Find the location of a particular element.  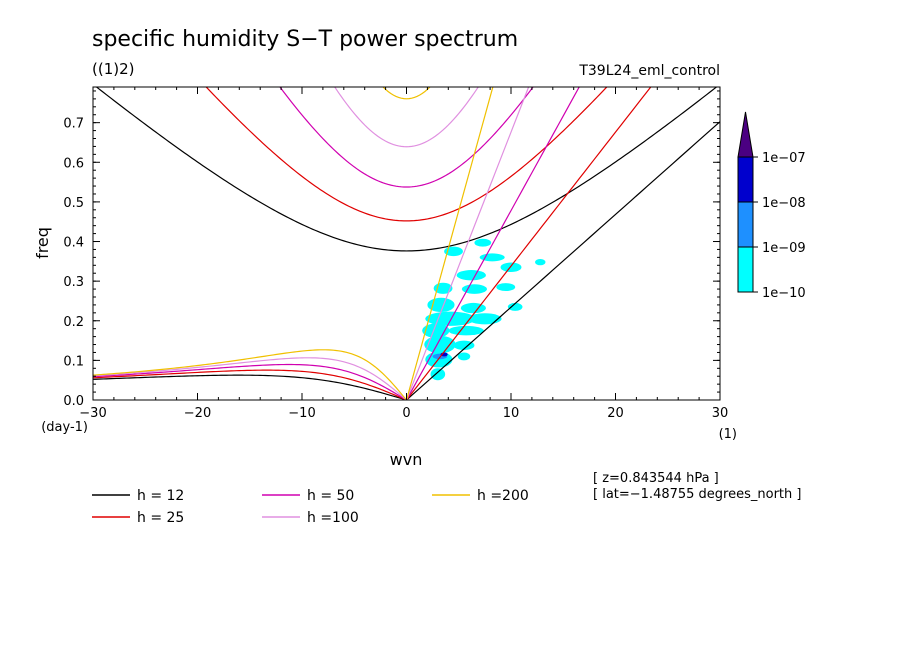

curve-gravity-h25 is located at coordinates (406, 154).